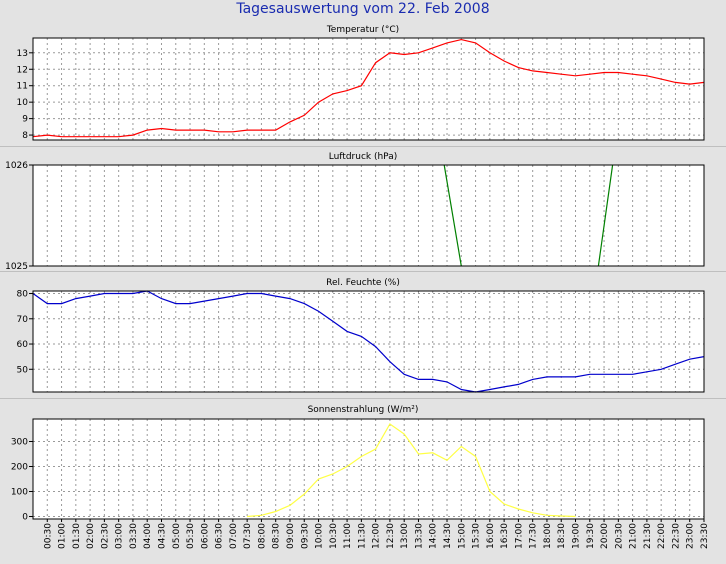 The height and width of the screenshot is (564, 726). What do you see at coordinates (191, 536) in the screenshot?
I see `x-tick-label: 05:30` at bounding box center [191, 536].